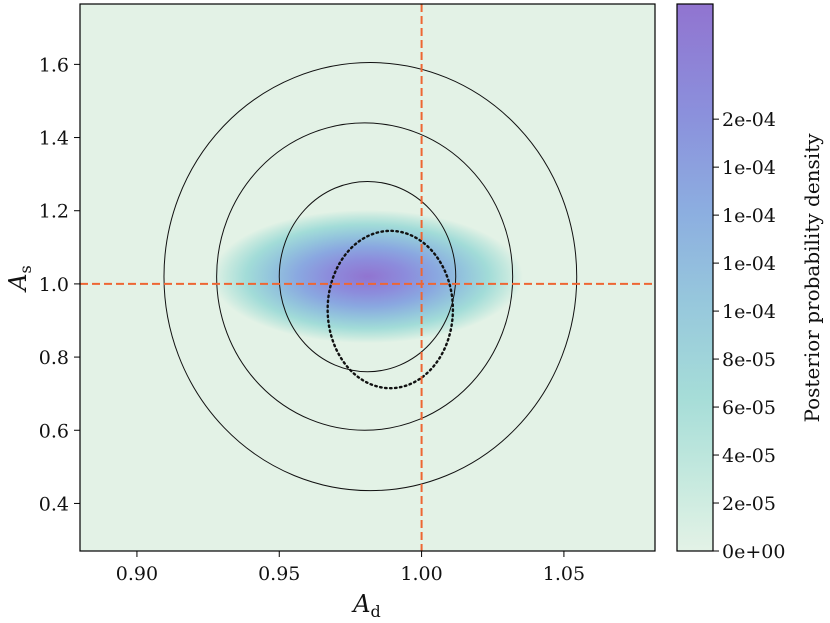 Image resolution: width=830 pixels, height=623 pixels. Describe the element at coordinates (279, 574) in the screenshot. I see `x-tick-label: 0.95` at that location.